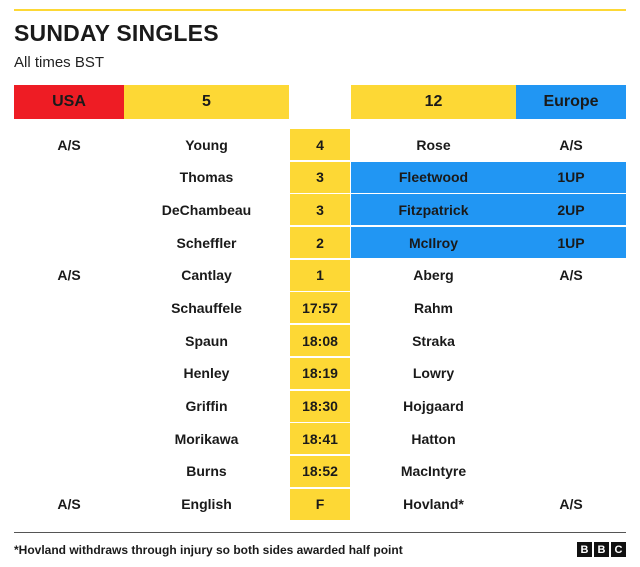 Image resolution: width=640 pixels, height=567 pixels. I want to click on page-subtitle: All times BST, so click(59, 62).